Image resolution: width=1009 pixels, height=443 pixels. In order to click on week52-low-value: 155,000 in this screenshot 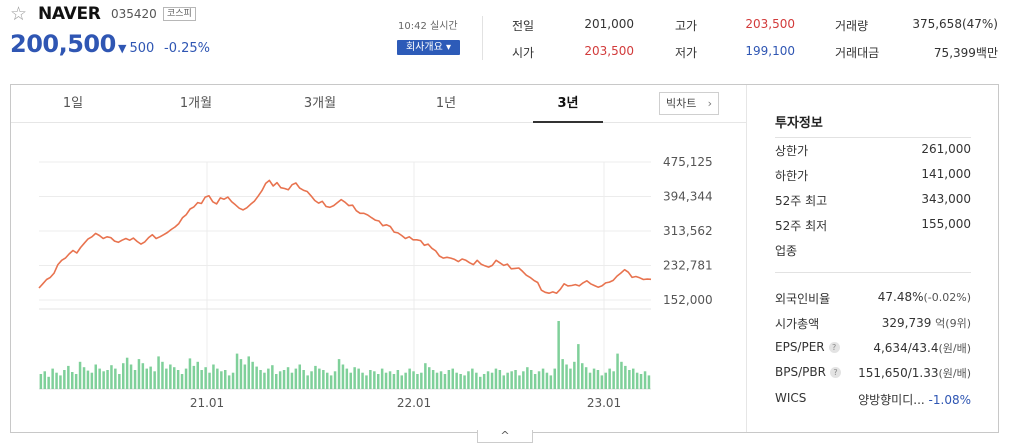, I will do `click(946, 224)`.